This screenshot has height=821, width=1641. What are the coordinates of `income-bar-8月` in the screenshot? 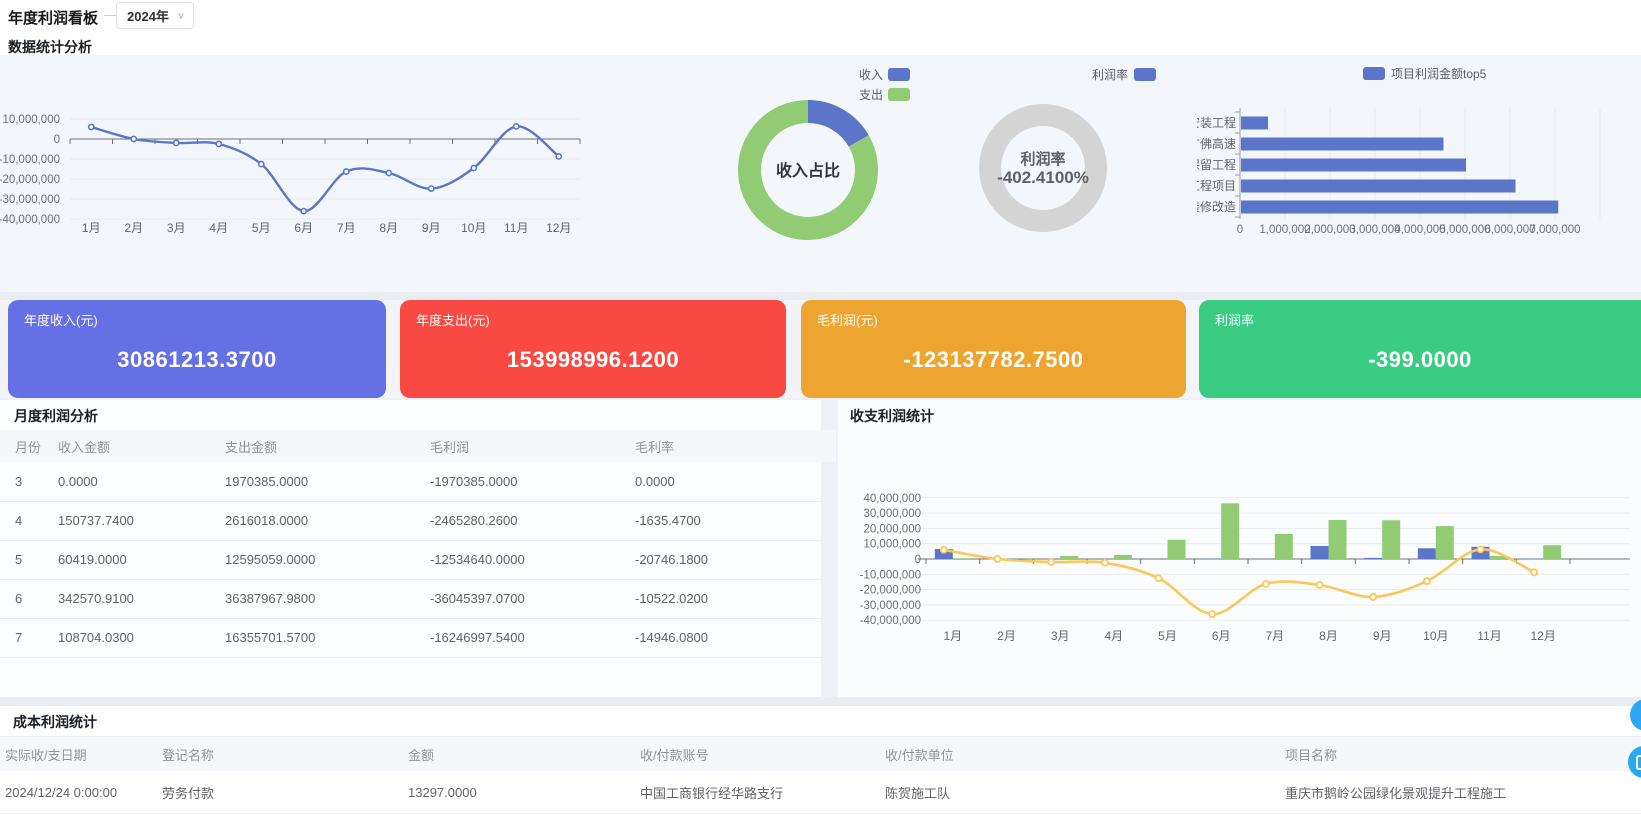 It's located at (1319, 552).